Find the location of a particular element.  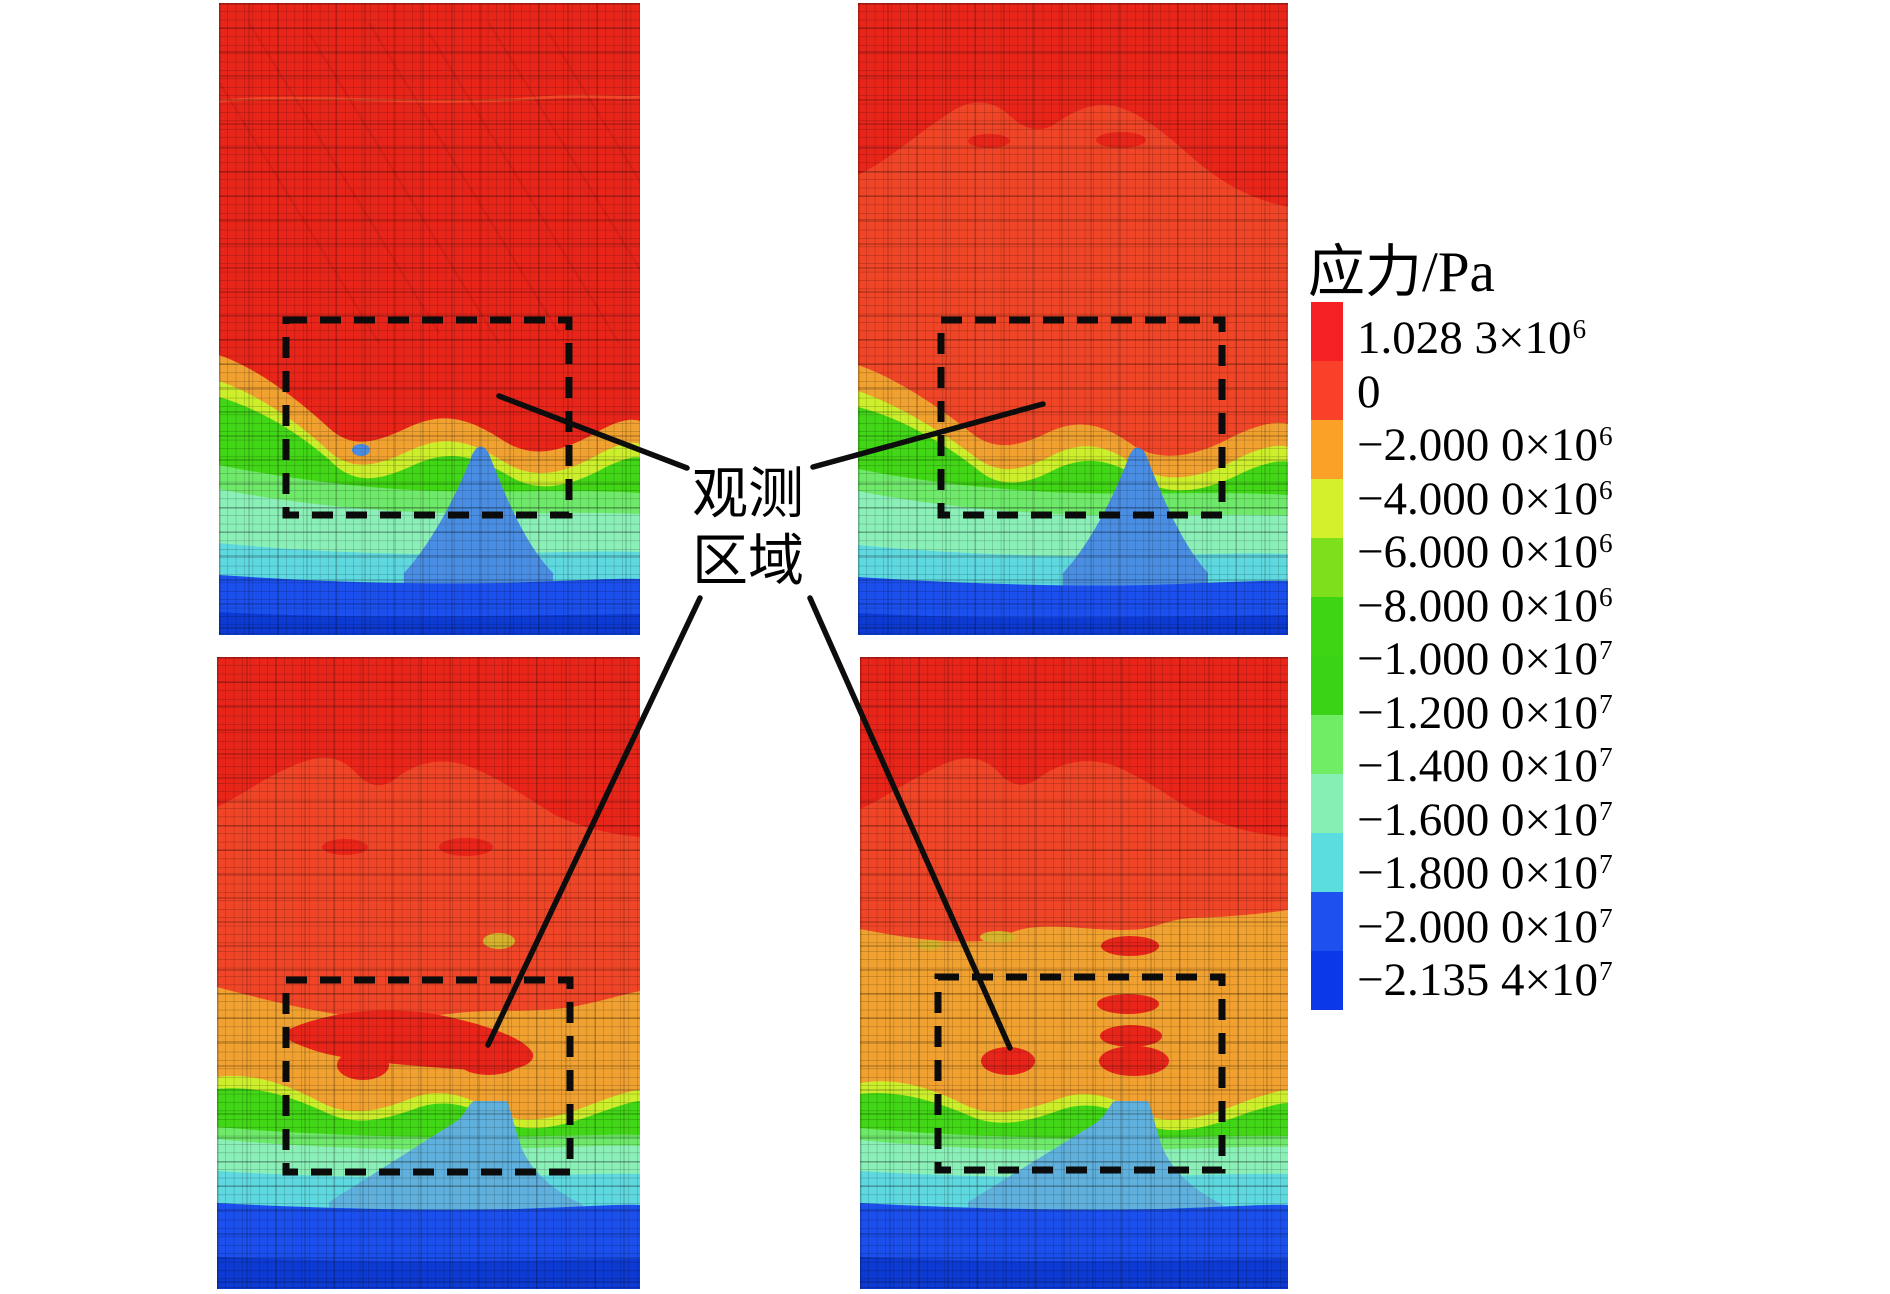

contour-panel-top-right is located at coordinates (1073, 319).